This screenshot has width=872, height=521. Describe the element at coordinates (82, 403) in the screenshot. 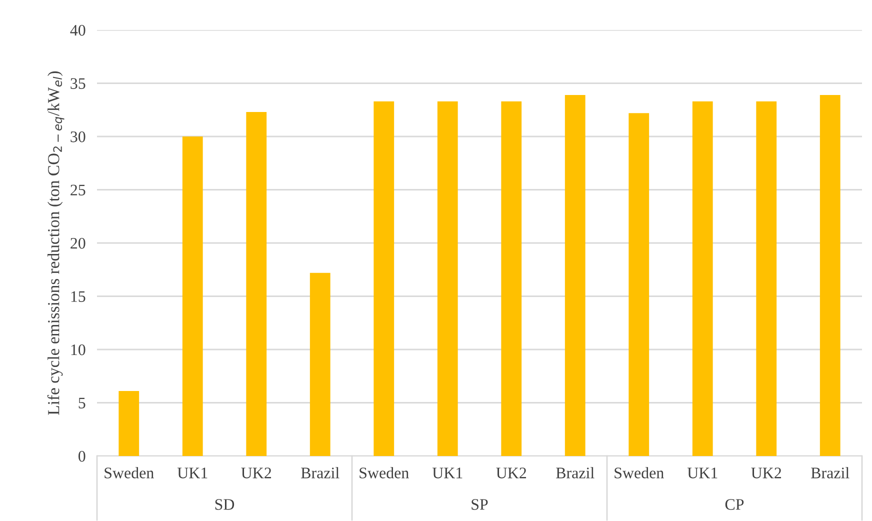

I see `y-tick-label: 5` at that location.